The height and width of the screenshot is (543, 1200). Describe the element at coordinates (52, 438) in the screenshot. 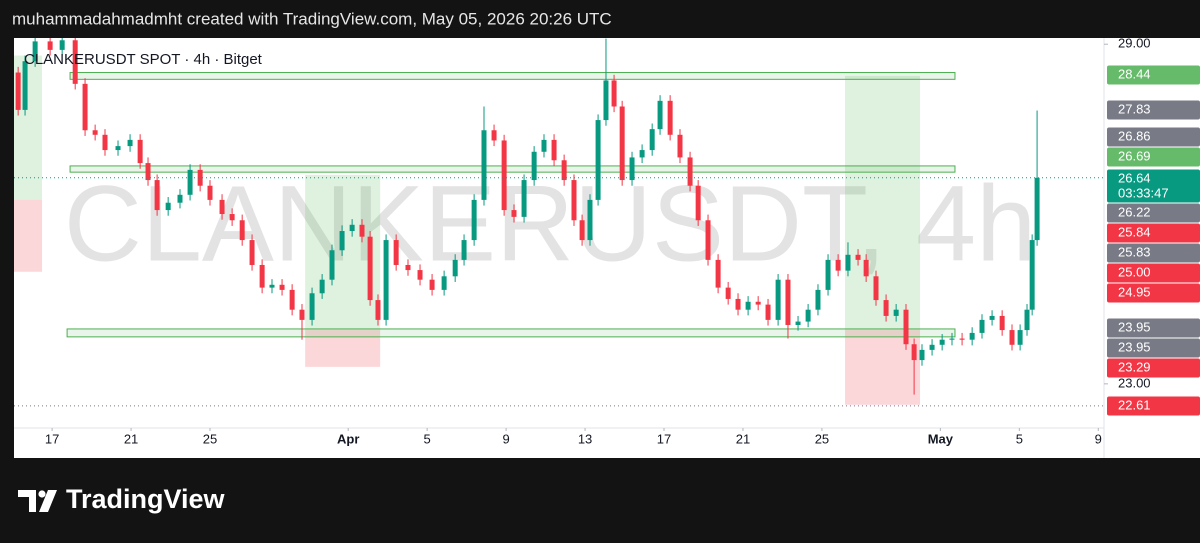

I see `x-tick-label: 17` at that location.